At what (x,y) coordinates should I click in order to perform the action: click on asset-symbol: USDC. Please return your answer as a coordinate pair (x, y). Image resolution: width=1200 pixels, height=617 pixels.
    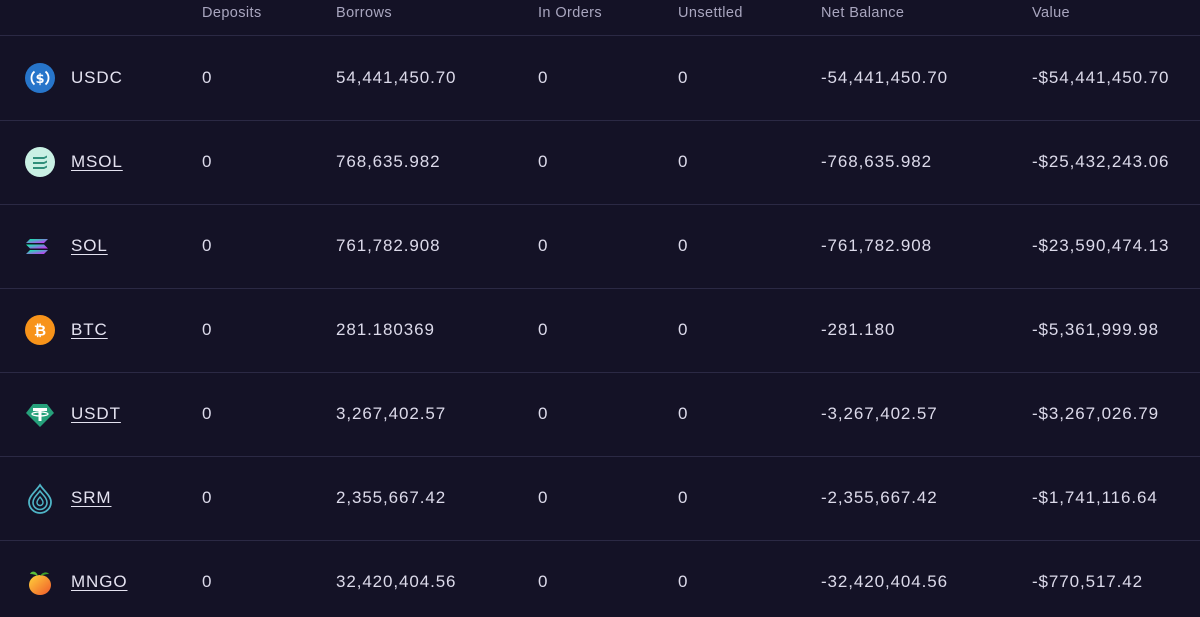
    Looking at the image, I should click on (97, 77).